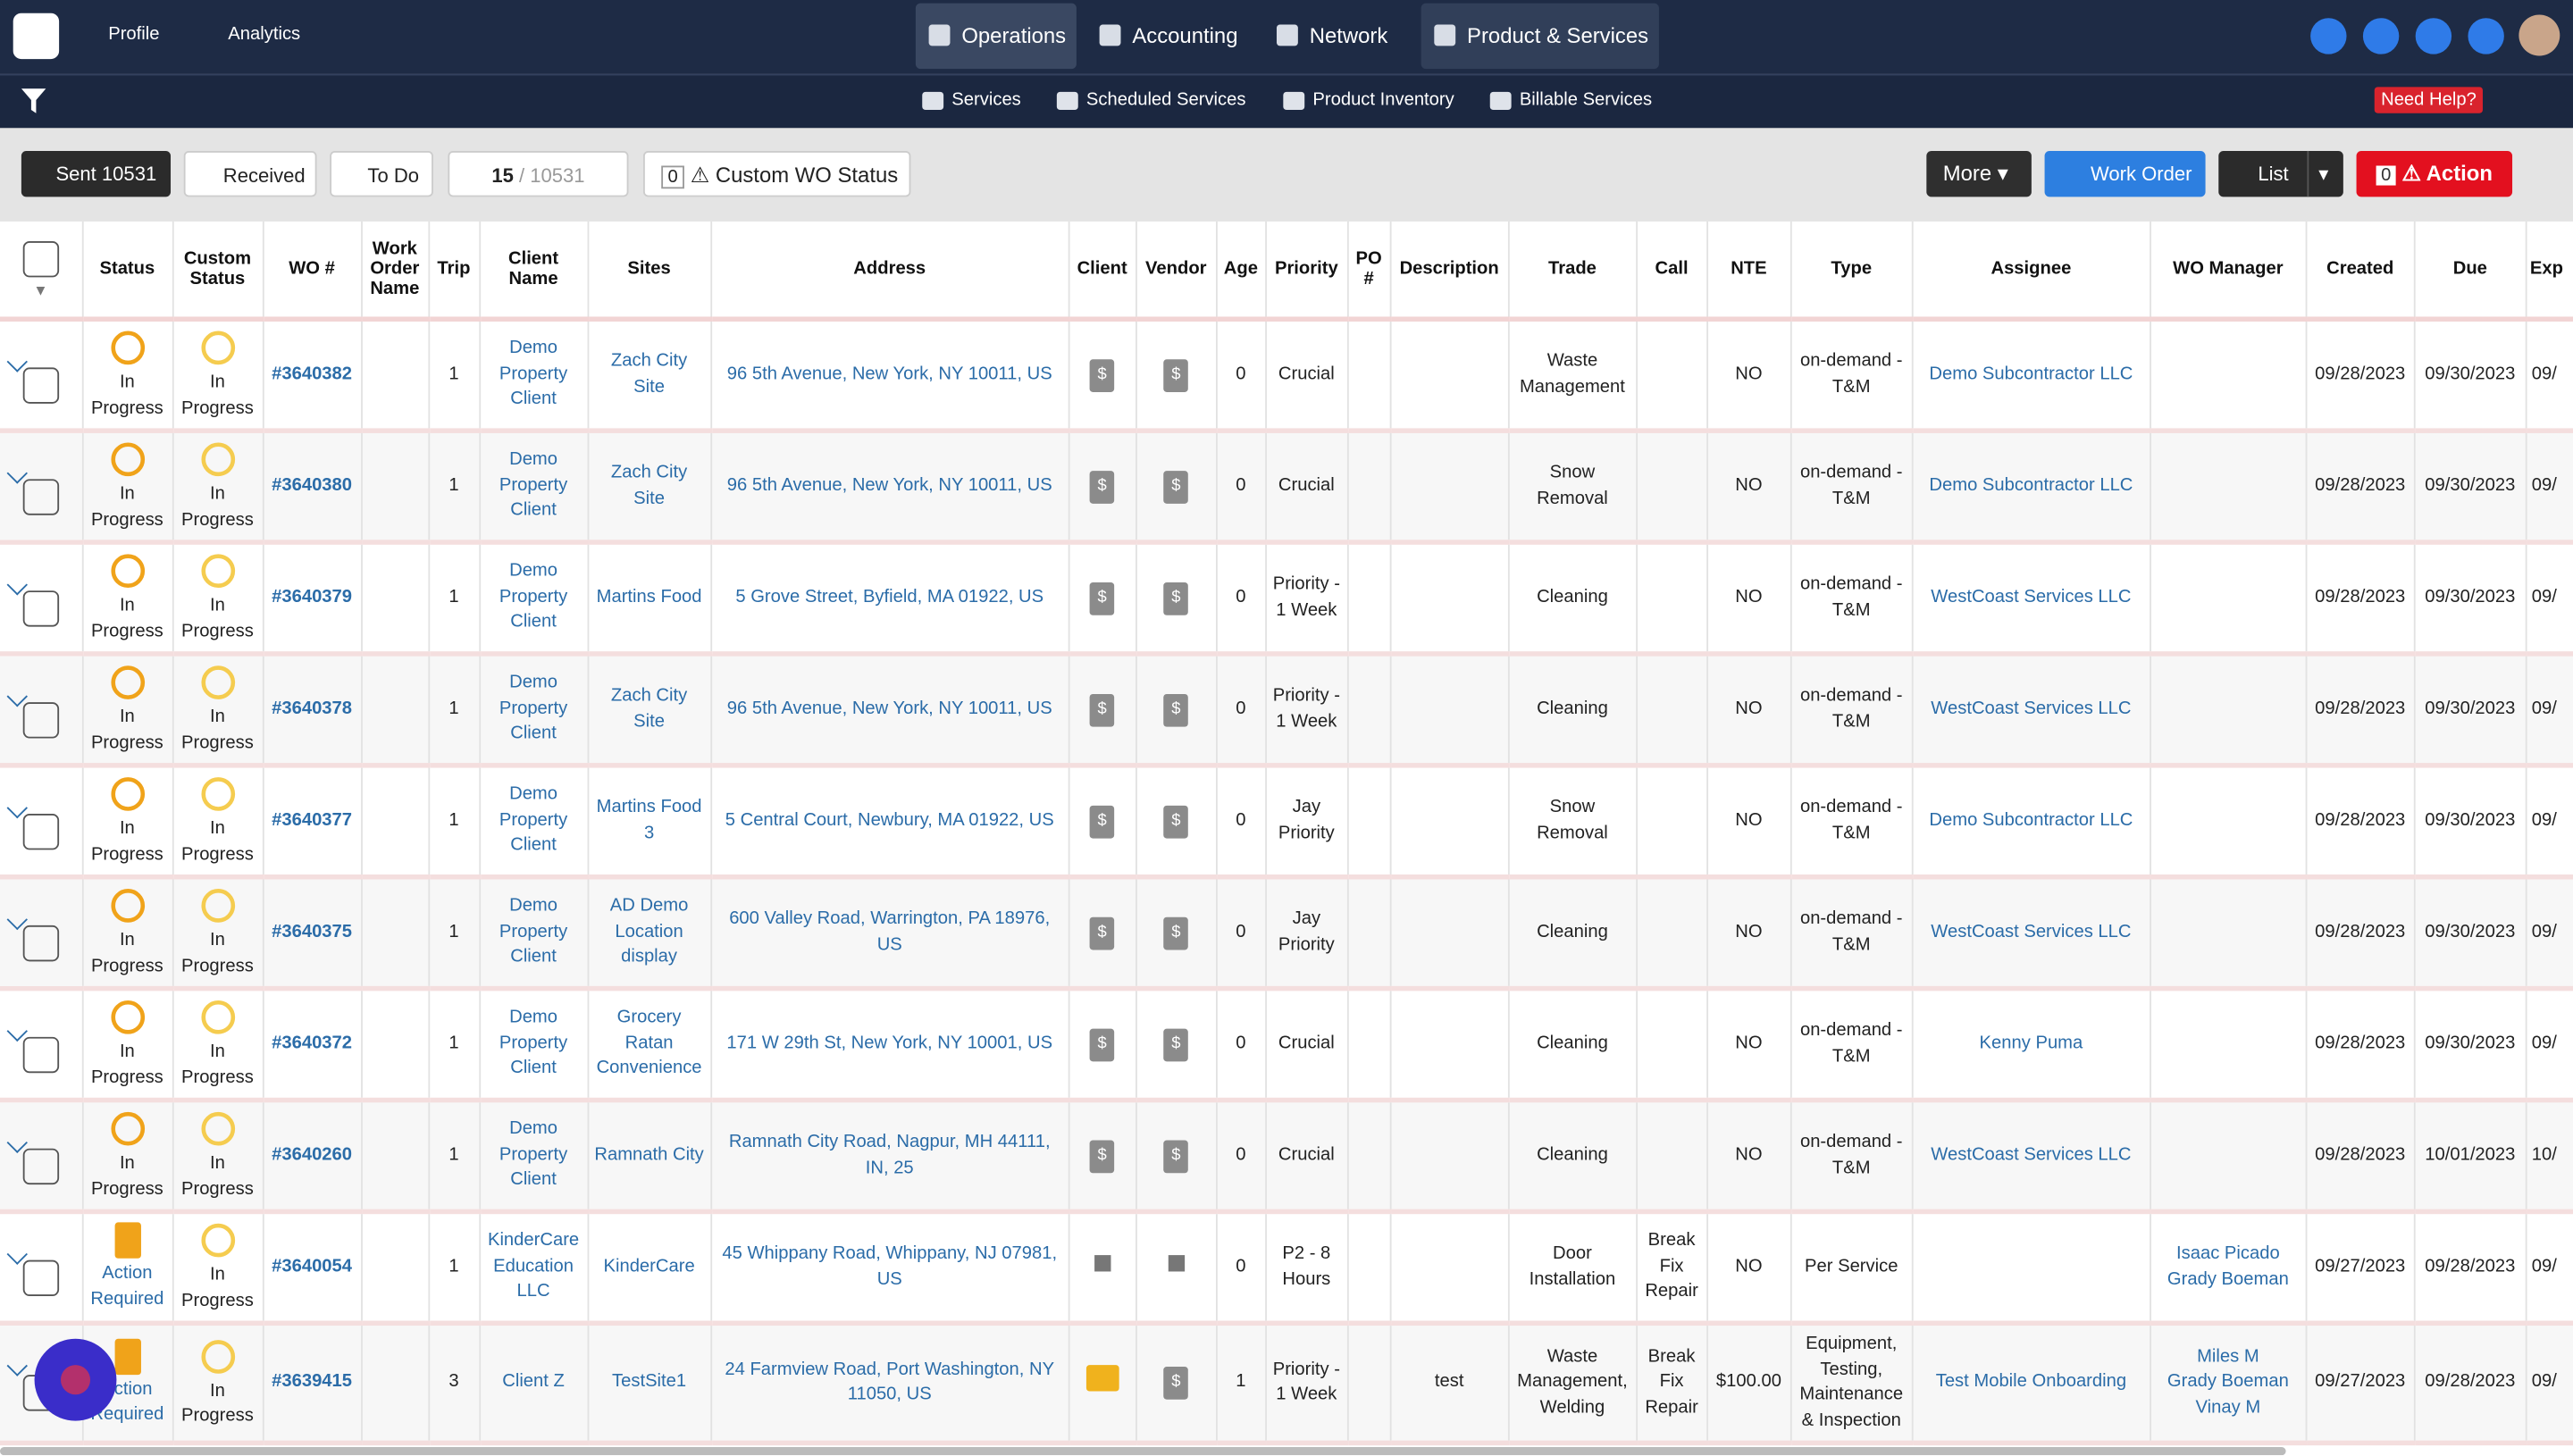 The width and height of the screenshot is (2573, 1456). Describe the element at coordinates (1573, 271) in the screenshot. I see `column-header: Trade` at that location.